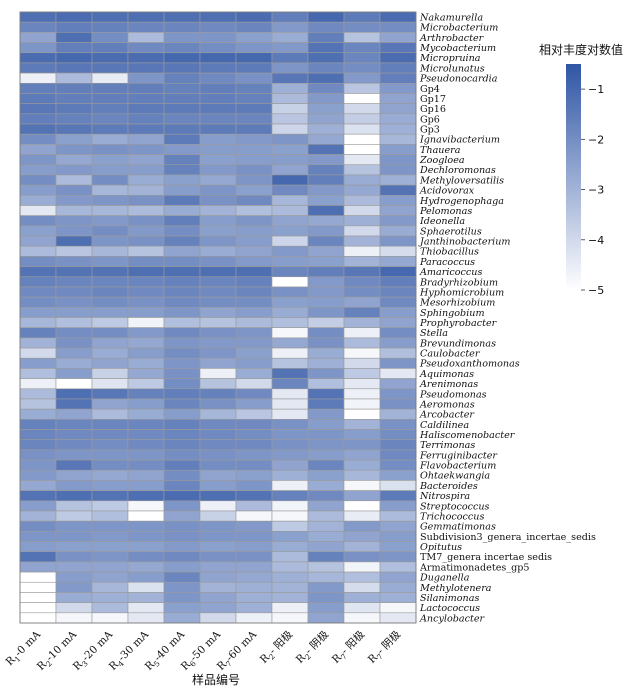 This screenshot has width=634, height=694. Describe the element at coordinates (458, 282) in the screenshot. I see `row-label: Bradyrhizobium` at that location.